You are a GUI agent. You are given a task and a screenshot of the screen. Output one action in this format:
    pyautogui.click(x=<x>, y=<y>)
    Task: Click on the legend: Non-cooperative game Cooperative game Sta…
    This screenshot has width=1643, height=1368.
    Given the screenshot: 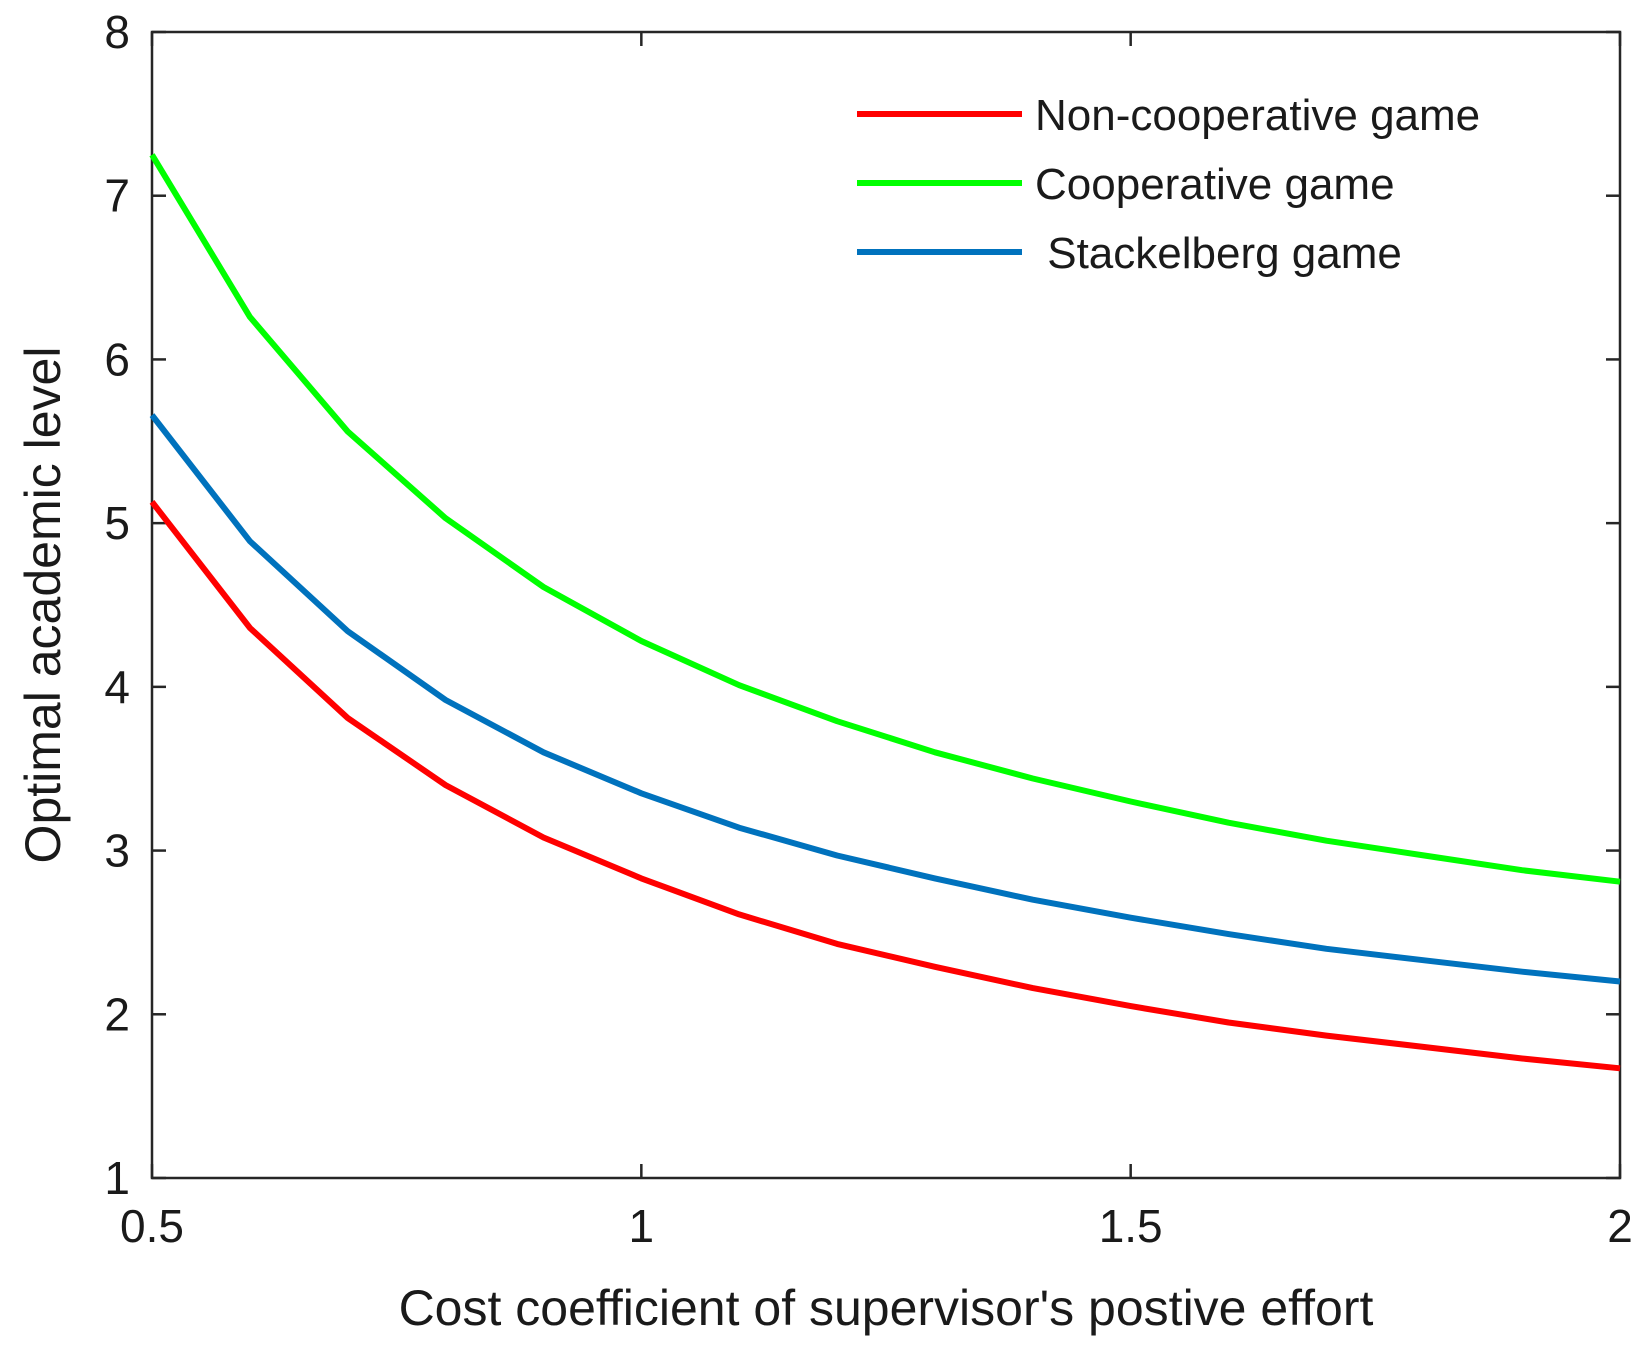 What is the action you would take?
    pyautogui.click(x=1168, y=184)
    